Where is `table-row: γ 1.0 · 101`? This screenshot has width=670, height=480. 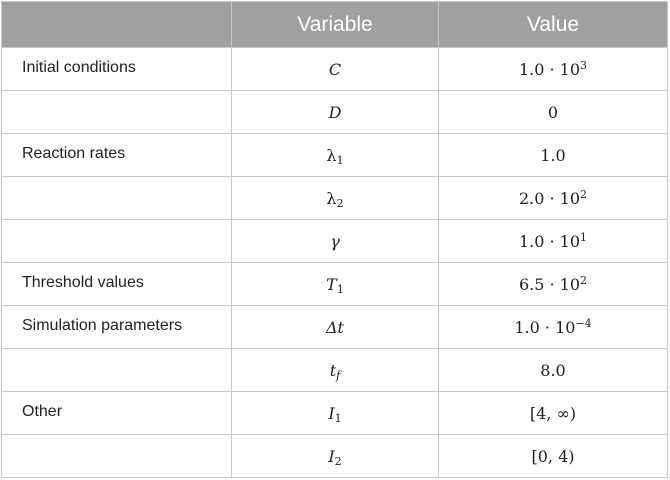 table-row: γ 1.0 · 101 is located at coordinates (334, 241).